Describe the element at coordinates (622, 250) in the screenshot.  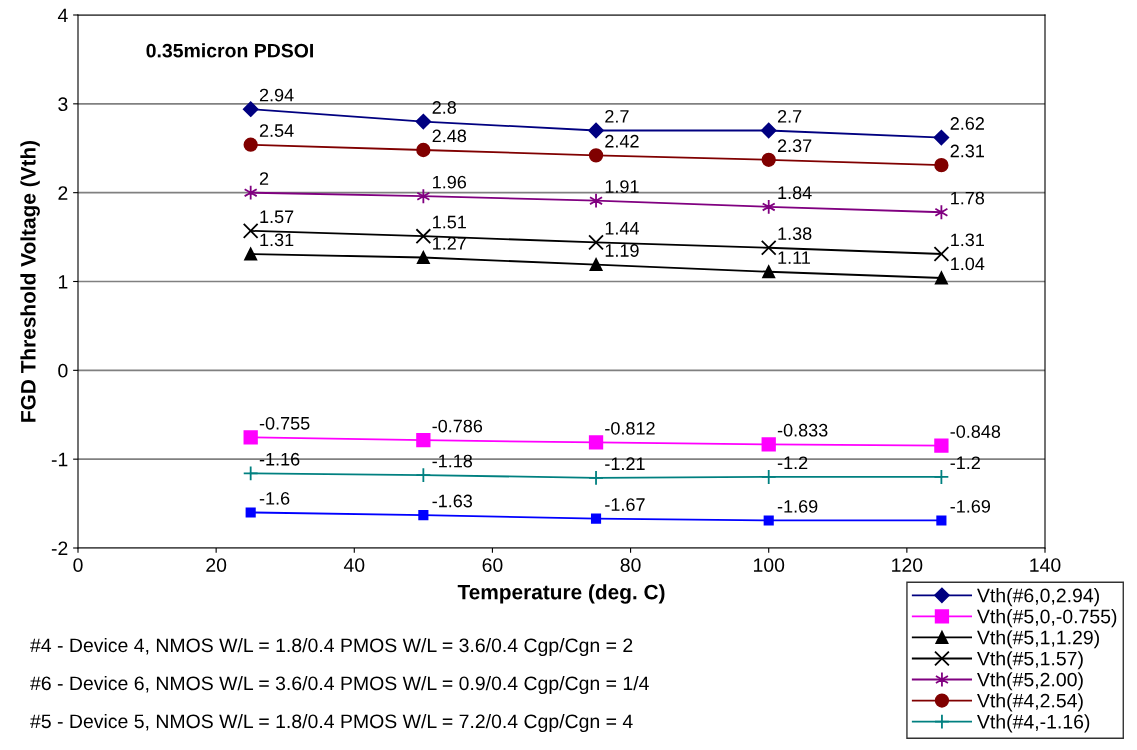
I see `data-label: 1.19` at that location.